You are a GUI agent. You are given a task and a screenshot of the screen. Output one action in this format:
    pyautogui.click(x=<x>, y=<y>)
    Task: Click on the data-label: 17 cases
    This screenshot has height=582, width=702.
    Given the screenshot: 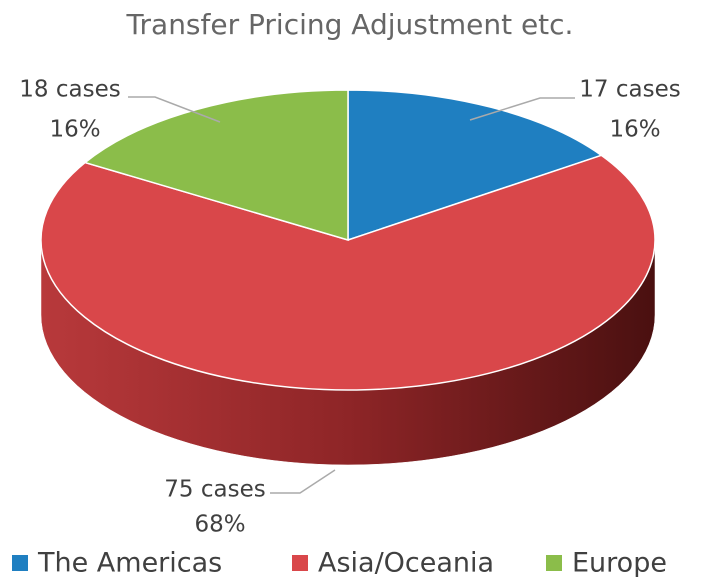 What is the action you would take?
    pyautogui.click(x=629, y=90)
    